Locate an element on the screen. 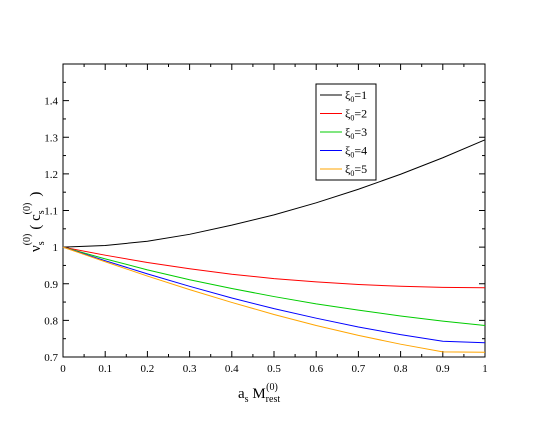 The image size is (545, 421). y-axis-label-sup1: (0) is located at coordinates (27, 240).